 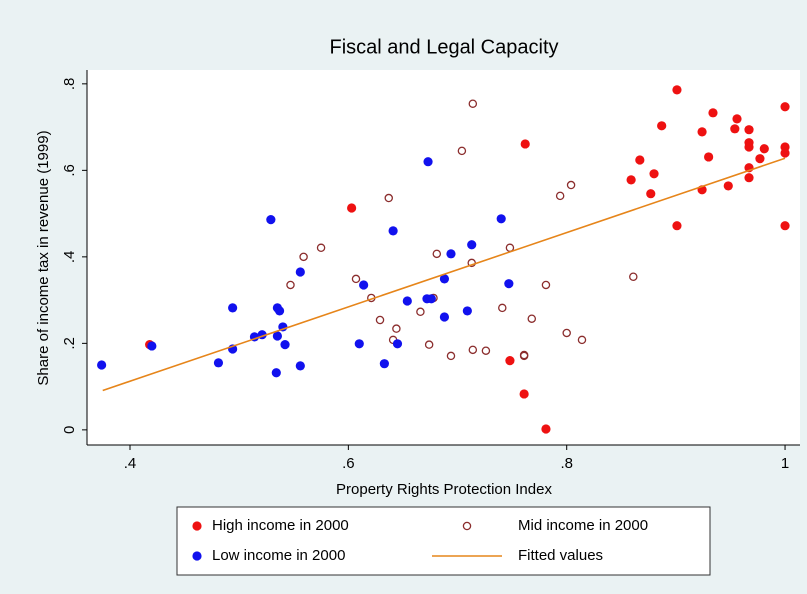 What do you see at coordinates (443, 47) in the screenshot?
I see `chart-title: Fiscal and Legal Capacity` at bounding box center [443, 47].